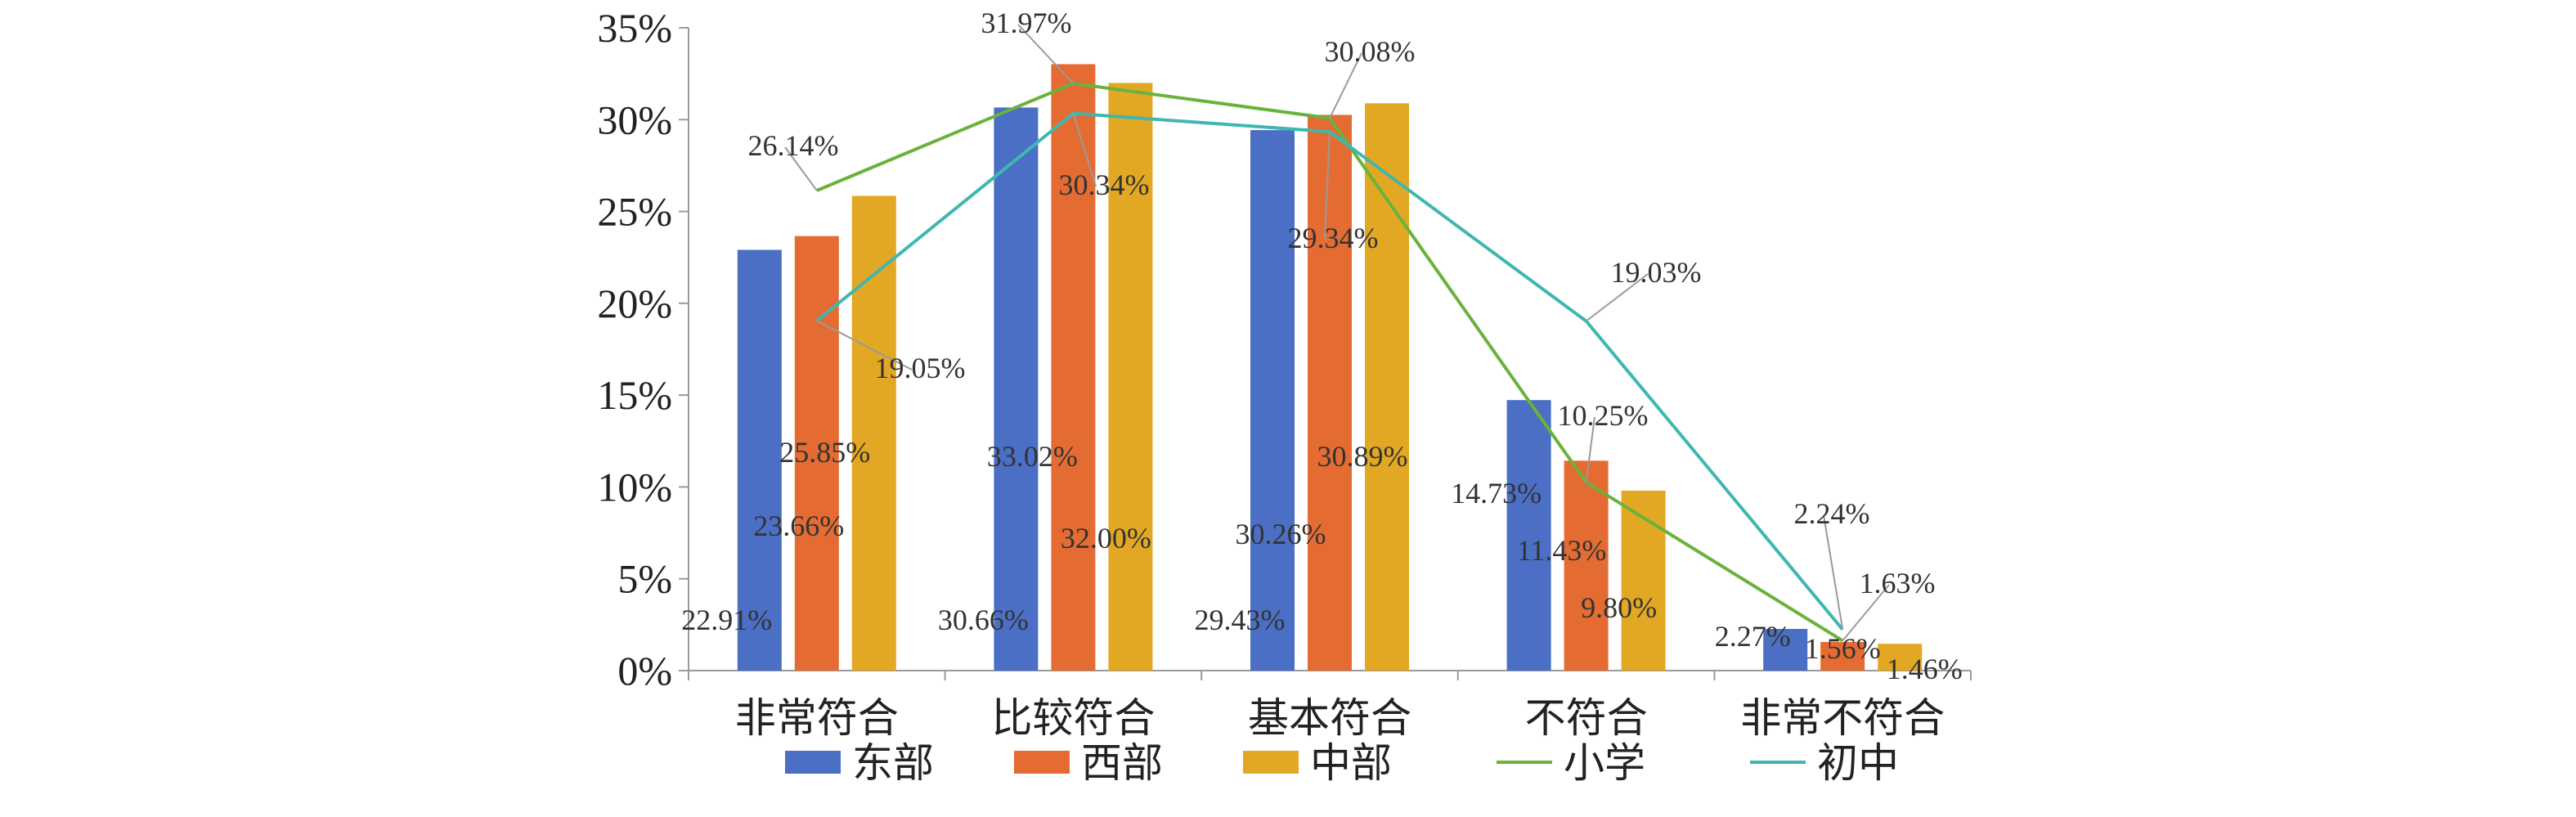 The image size is (2576, 817). I want to click on bar-data-label: 29.43%, so click(1240, 620).